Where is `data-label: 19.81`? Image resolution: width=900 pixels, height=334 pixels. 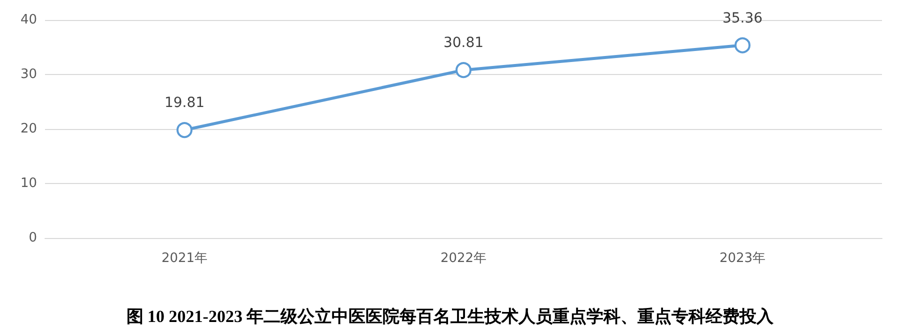
data-label: 19.81 is located at coordinates (184, 103).